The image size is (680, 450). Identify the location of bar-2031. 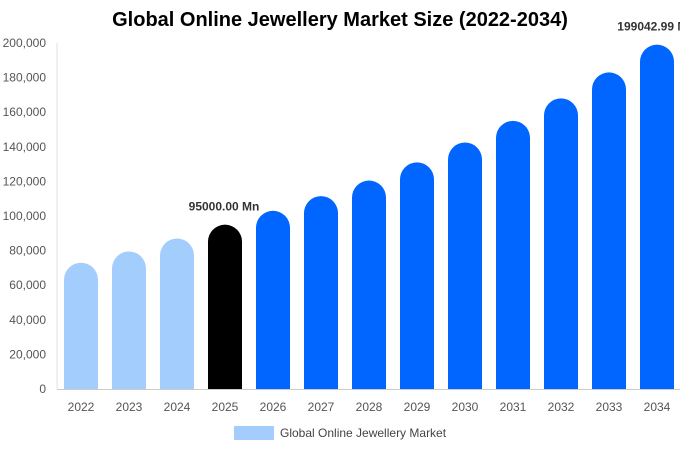
(513, 254).